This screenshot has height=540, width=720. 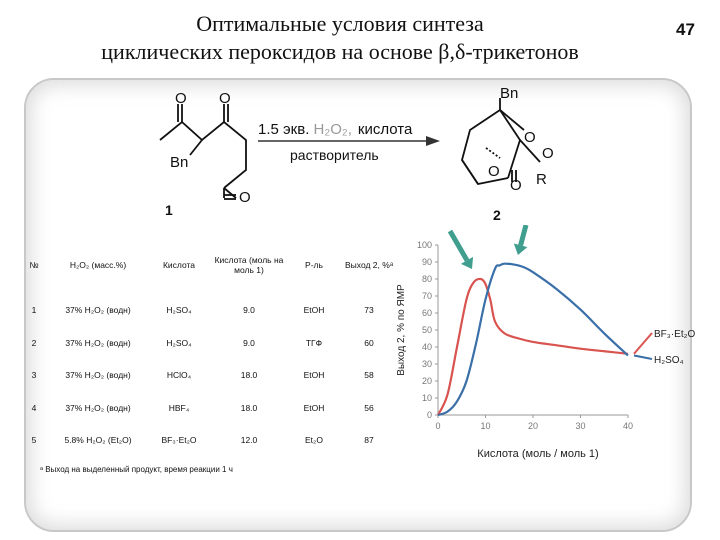 I want to click on annotation-arrow-shaft, so click(x=458, y=245).